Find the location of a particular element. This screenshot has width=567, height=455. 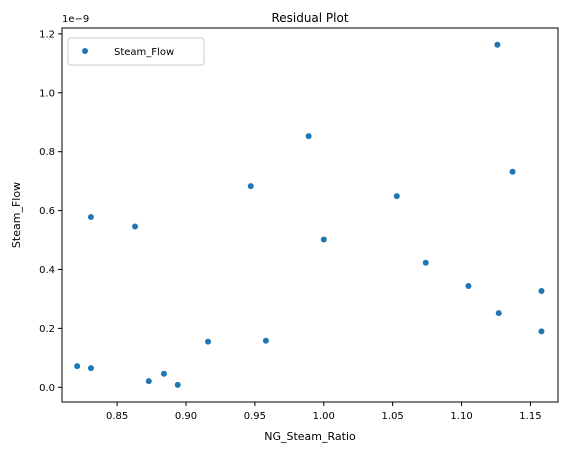

y-axis: 0.0 0.2 0.4 0.6 0.8 1.0 1.2 is located at coordinates (50, 211).